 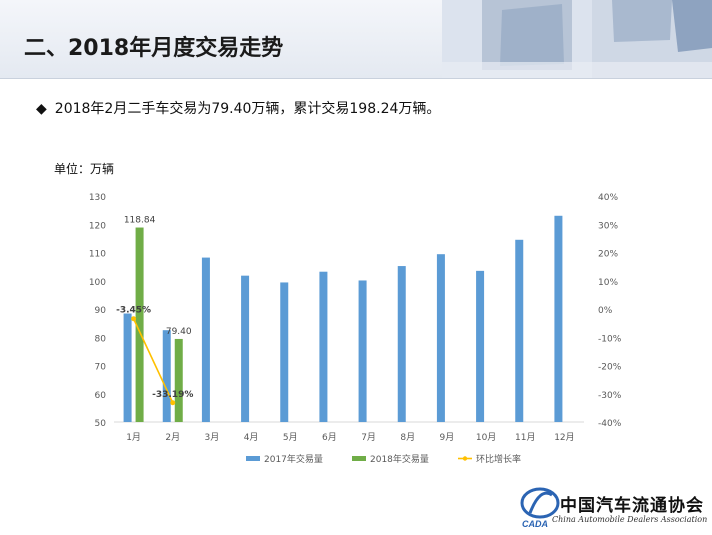 What do you see at coordinates (133, 437) in the screenshot?
I see `x-tick-label: 1月` at bounding box center [133, 437].